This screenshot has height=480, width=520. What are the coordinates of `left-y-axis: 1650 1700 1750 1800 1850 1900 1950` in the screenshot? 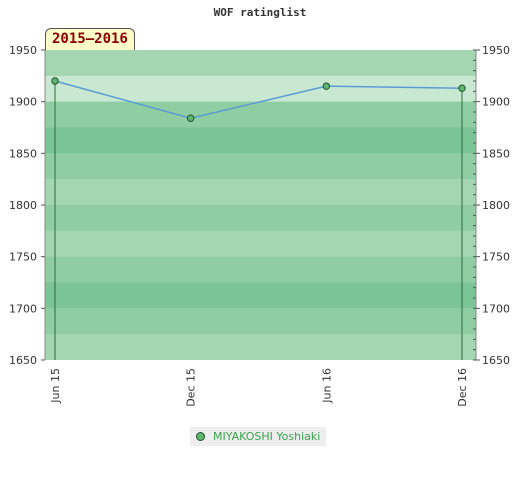 It's located at (27, 205).